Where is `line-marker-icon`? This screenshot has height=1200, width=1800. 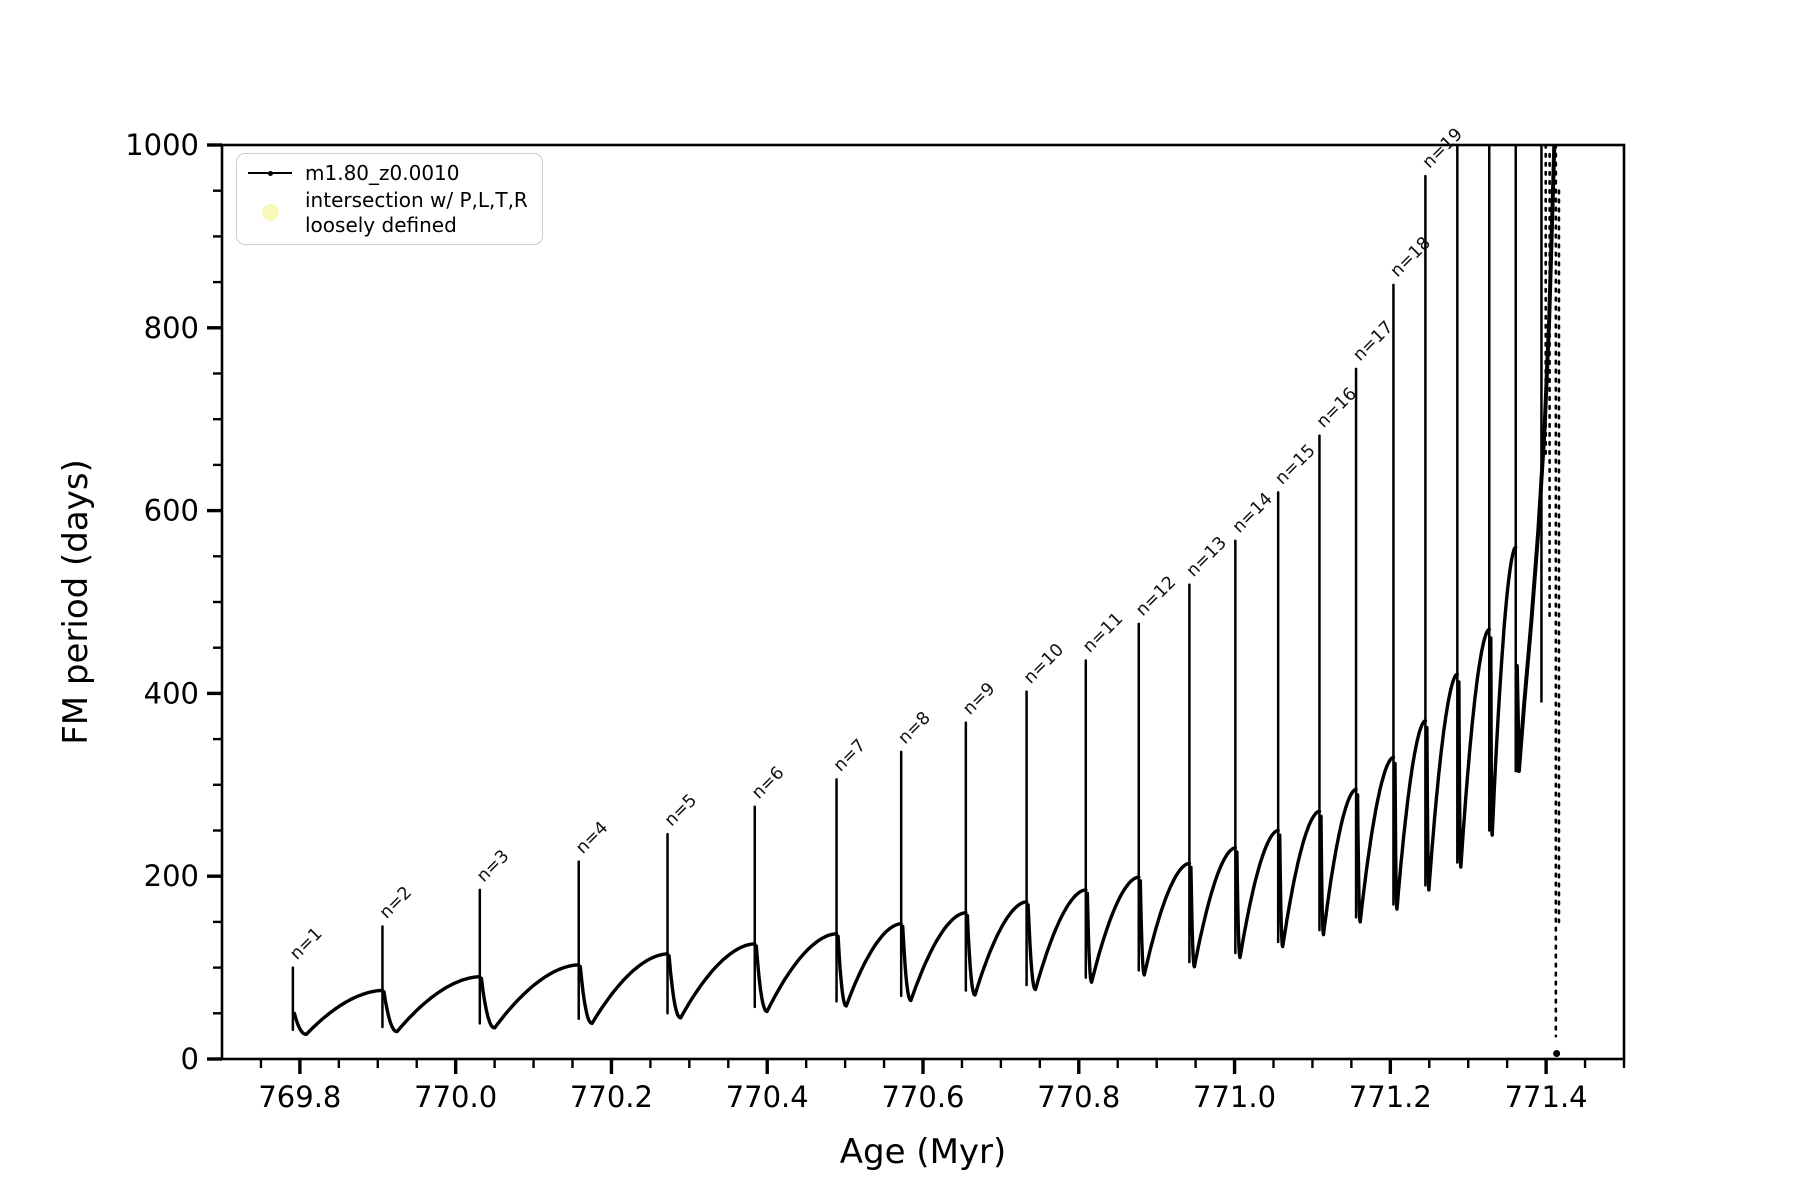 line-marker-icon is located at coordinates (270, 173).